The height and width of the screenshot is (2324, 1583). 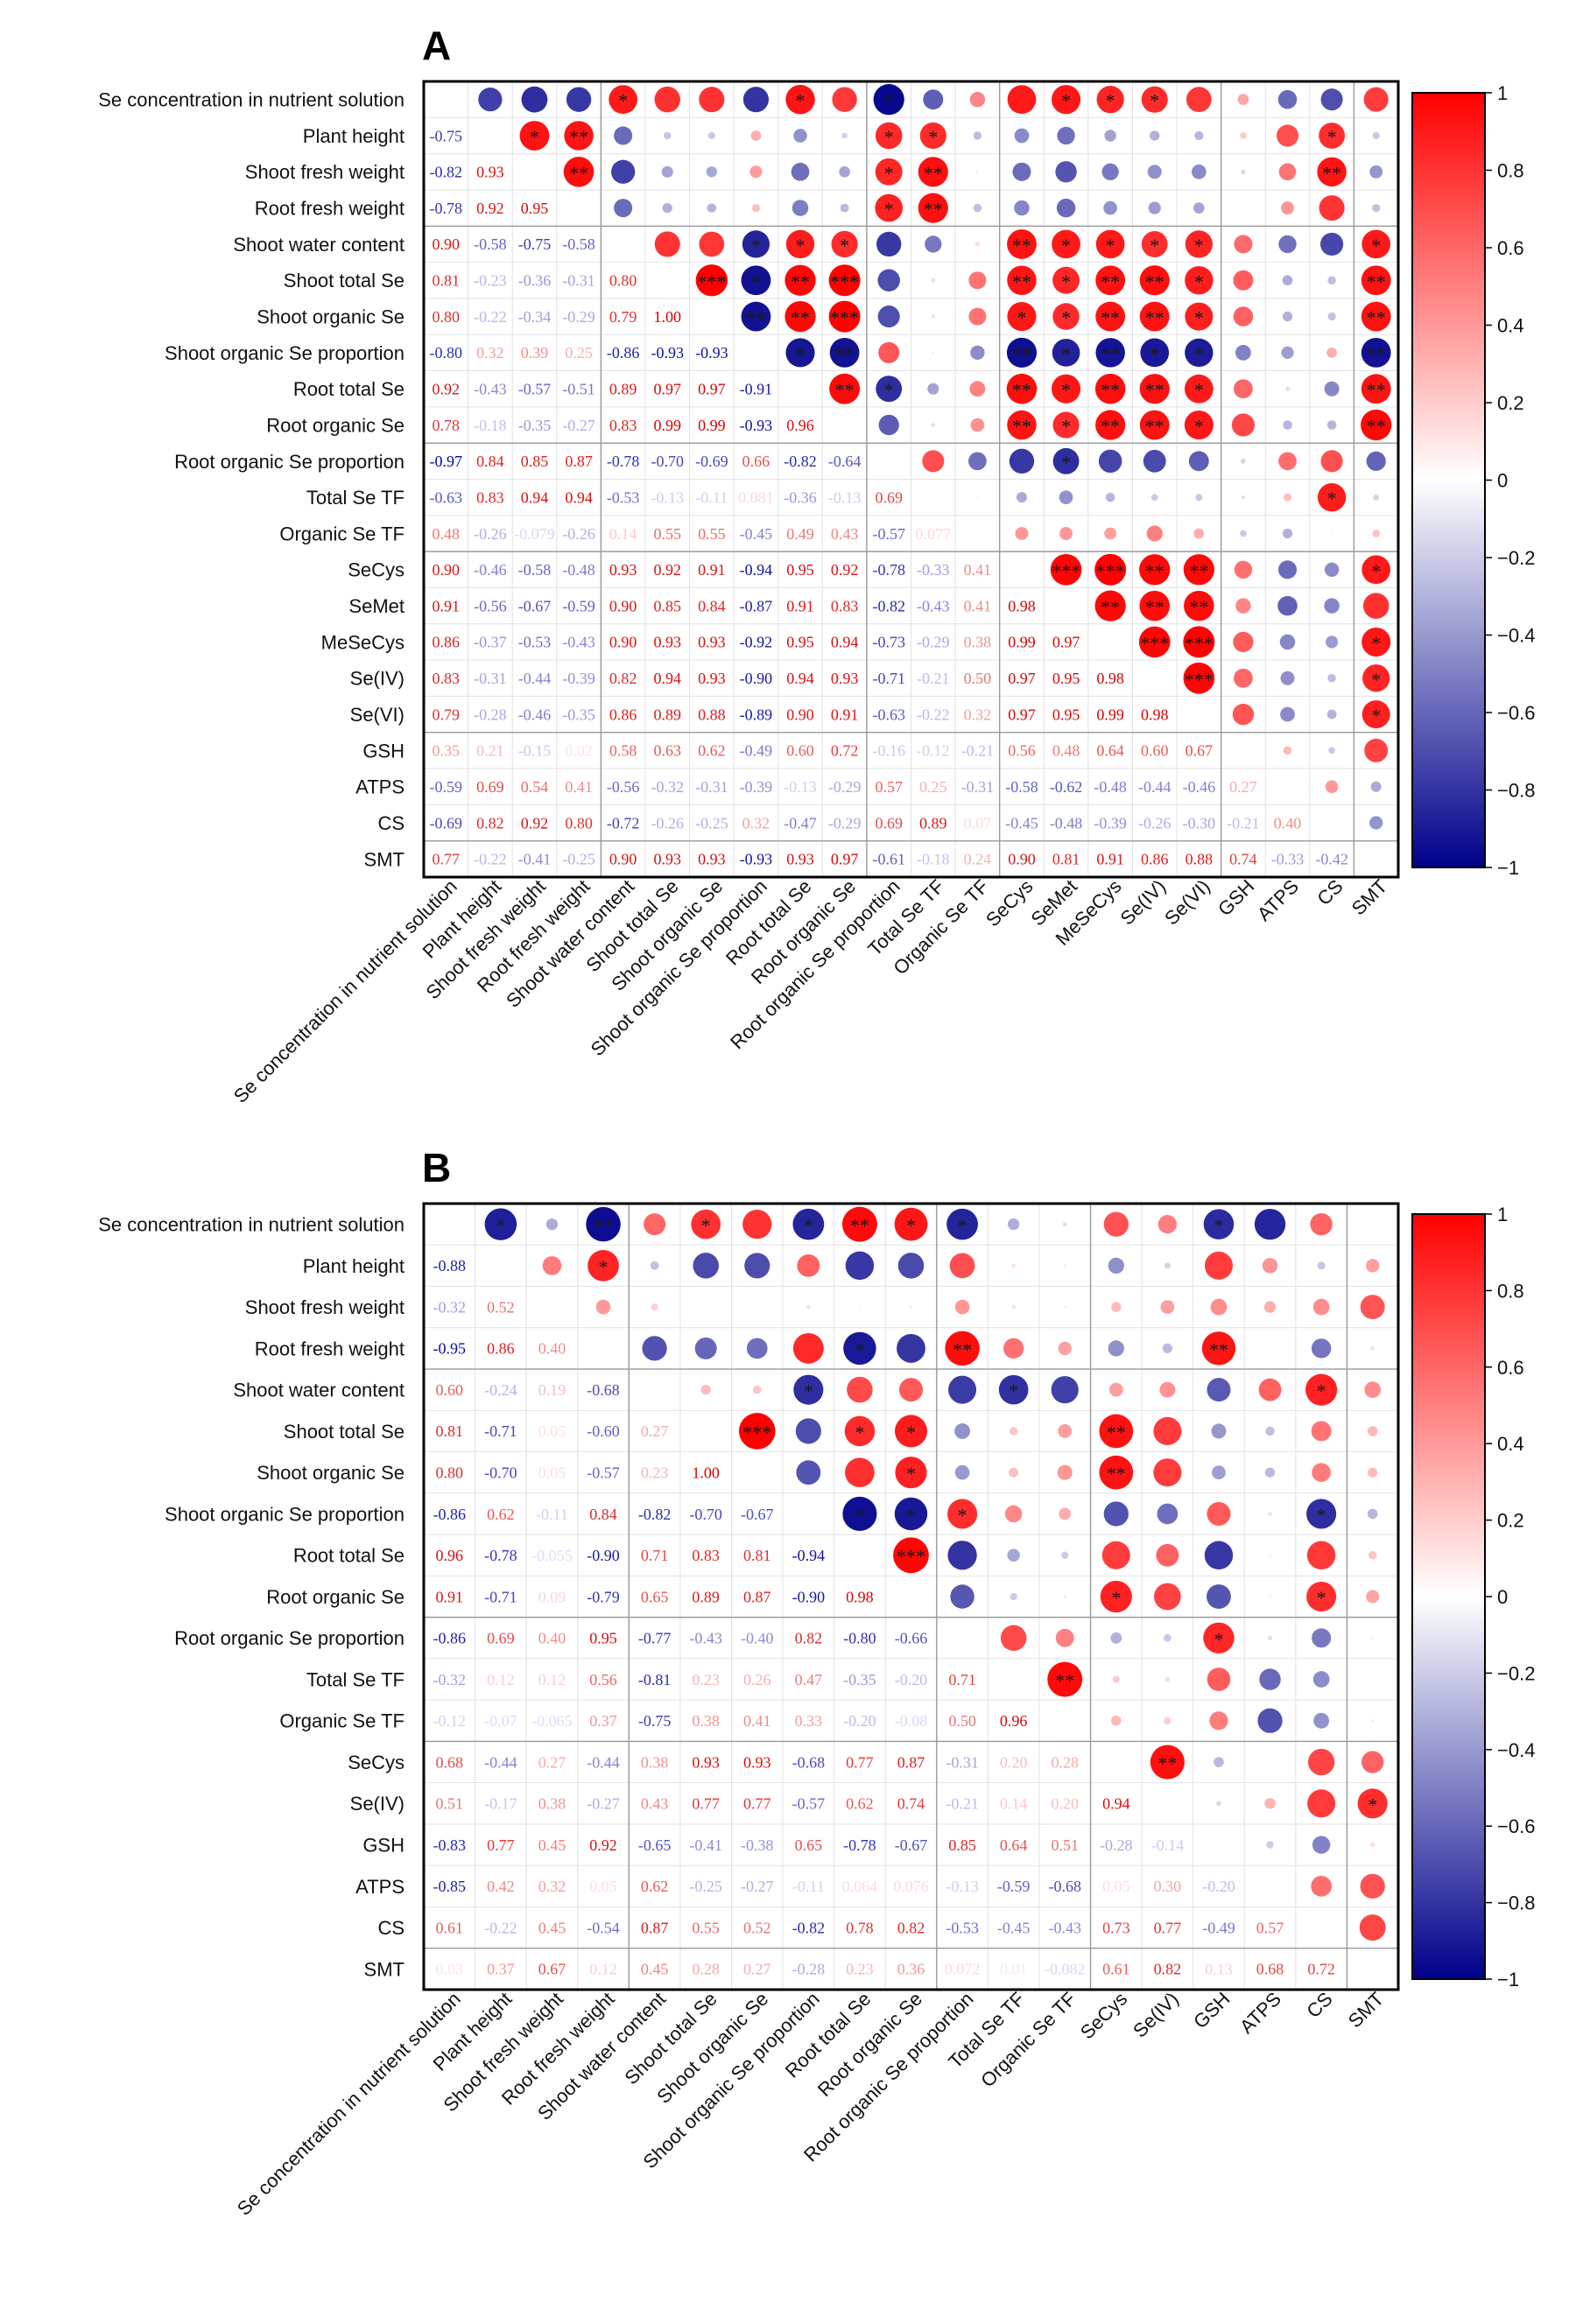 What do you see at coordinates (325, 172) in the screenshot?
I see `row-label: Shoot fresh weight` at bounding box center [325, 172].